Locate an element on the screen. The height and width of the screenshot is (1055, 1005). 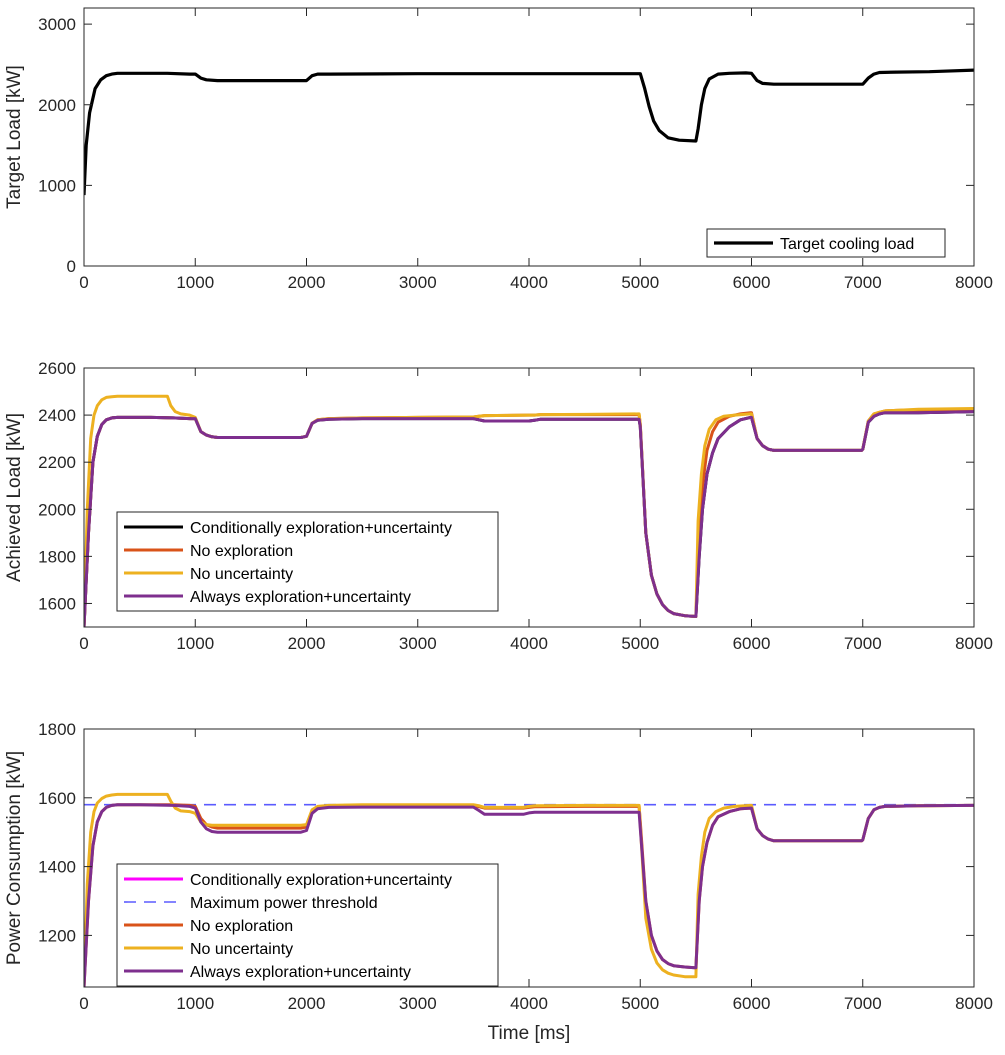
x-axis-label: Time [ms] is located at coordinates (529, 1033).